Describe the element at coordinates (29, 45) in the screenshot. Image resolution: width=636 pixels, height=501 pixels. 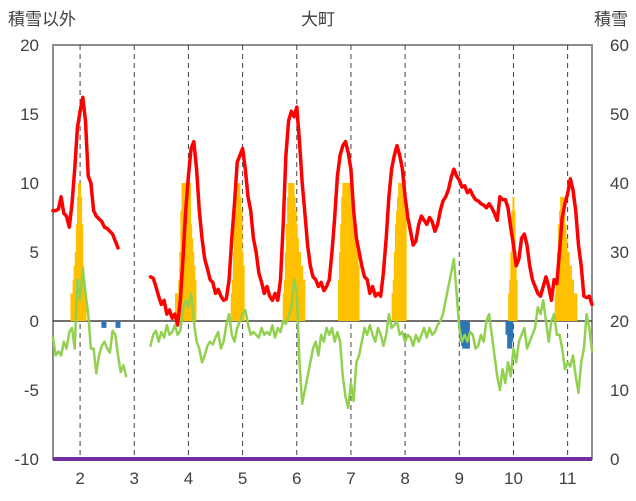
I see `y-left-tick-label: 20` at that location.